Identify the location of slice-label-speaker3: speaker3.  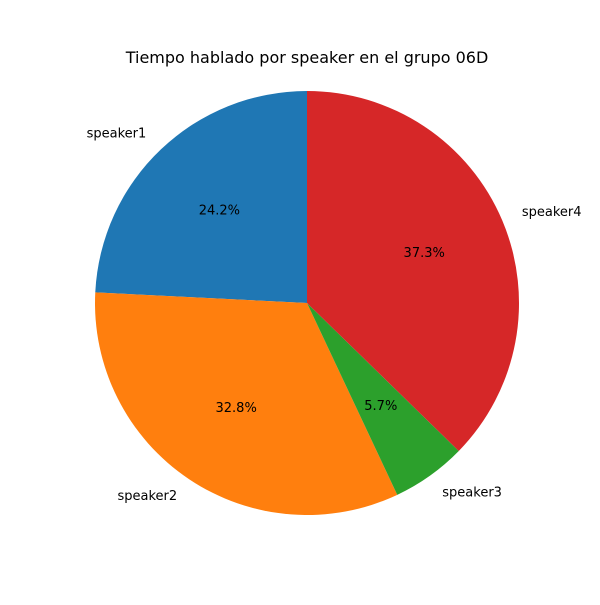
(472, 492).